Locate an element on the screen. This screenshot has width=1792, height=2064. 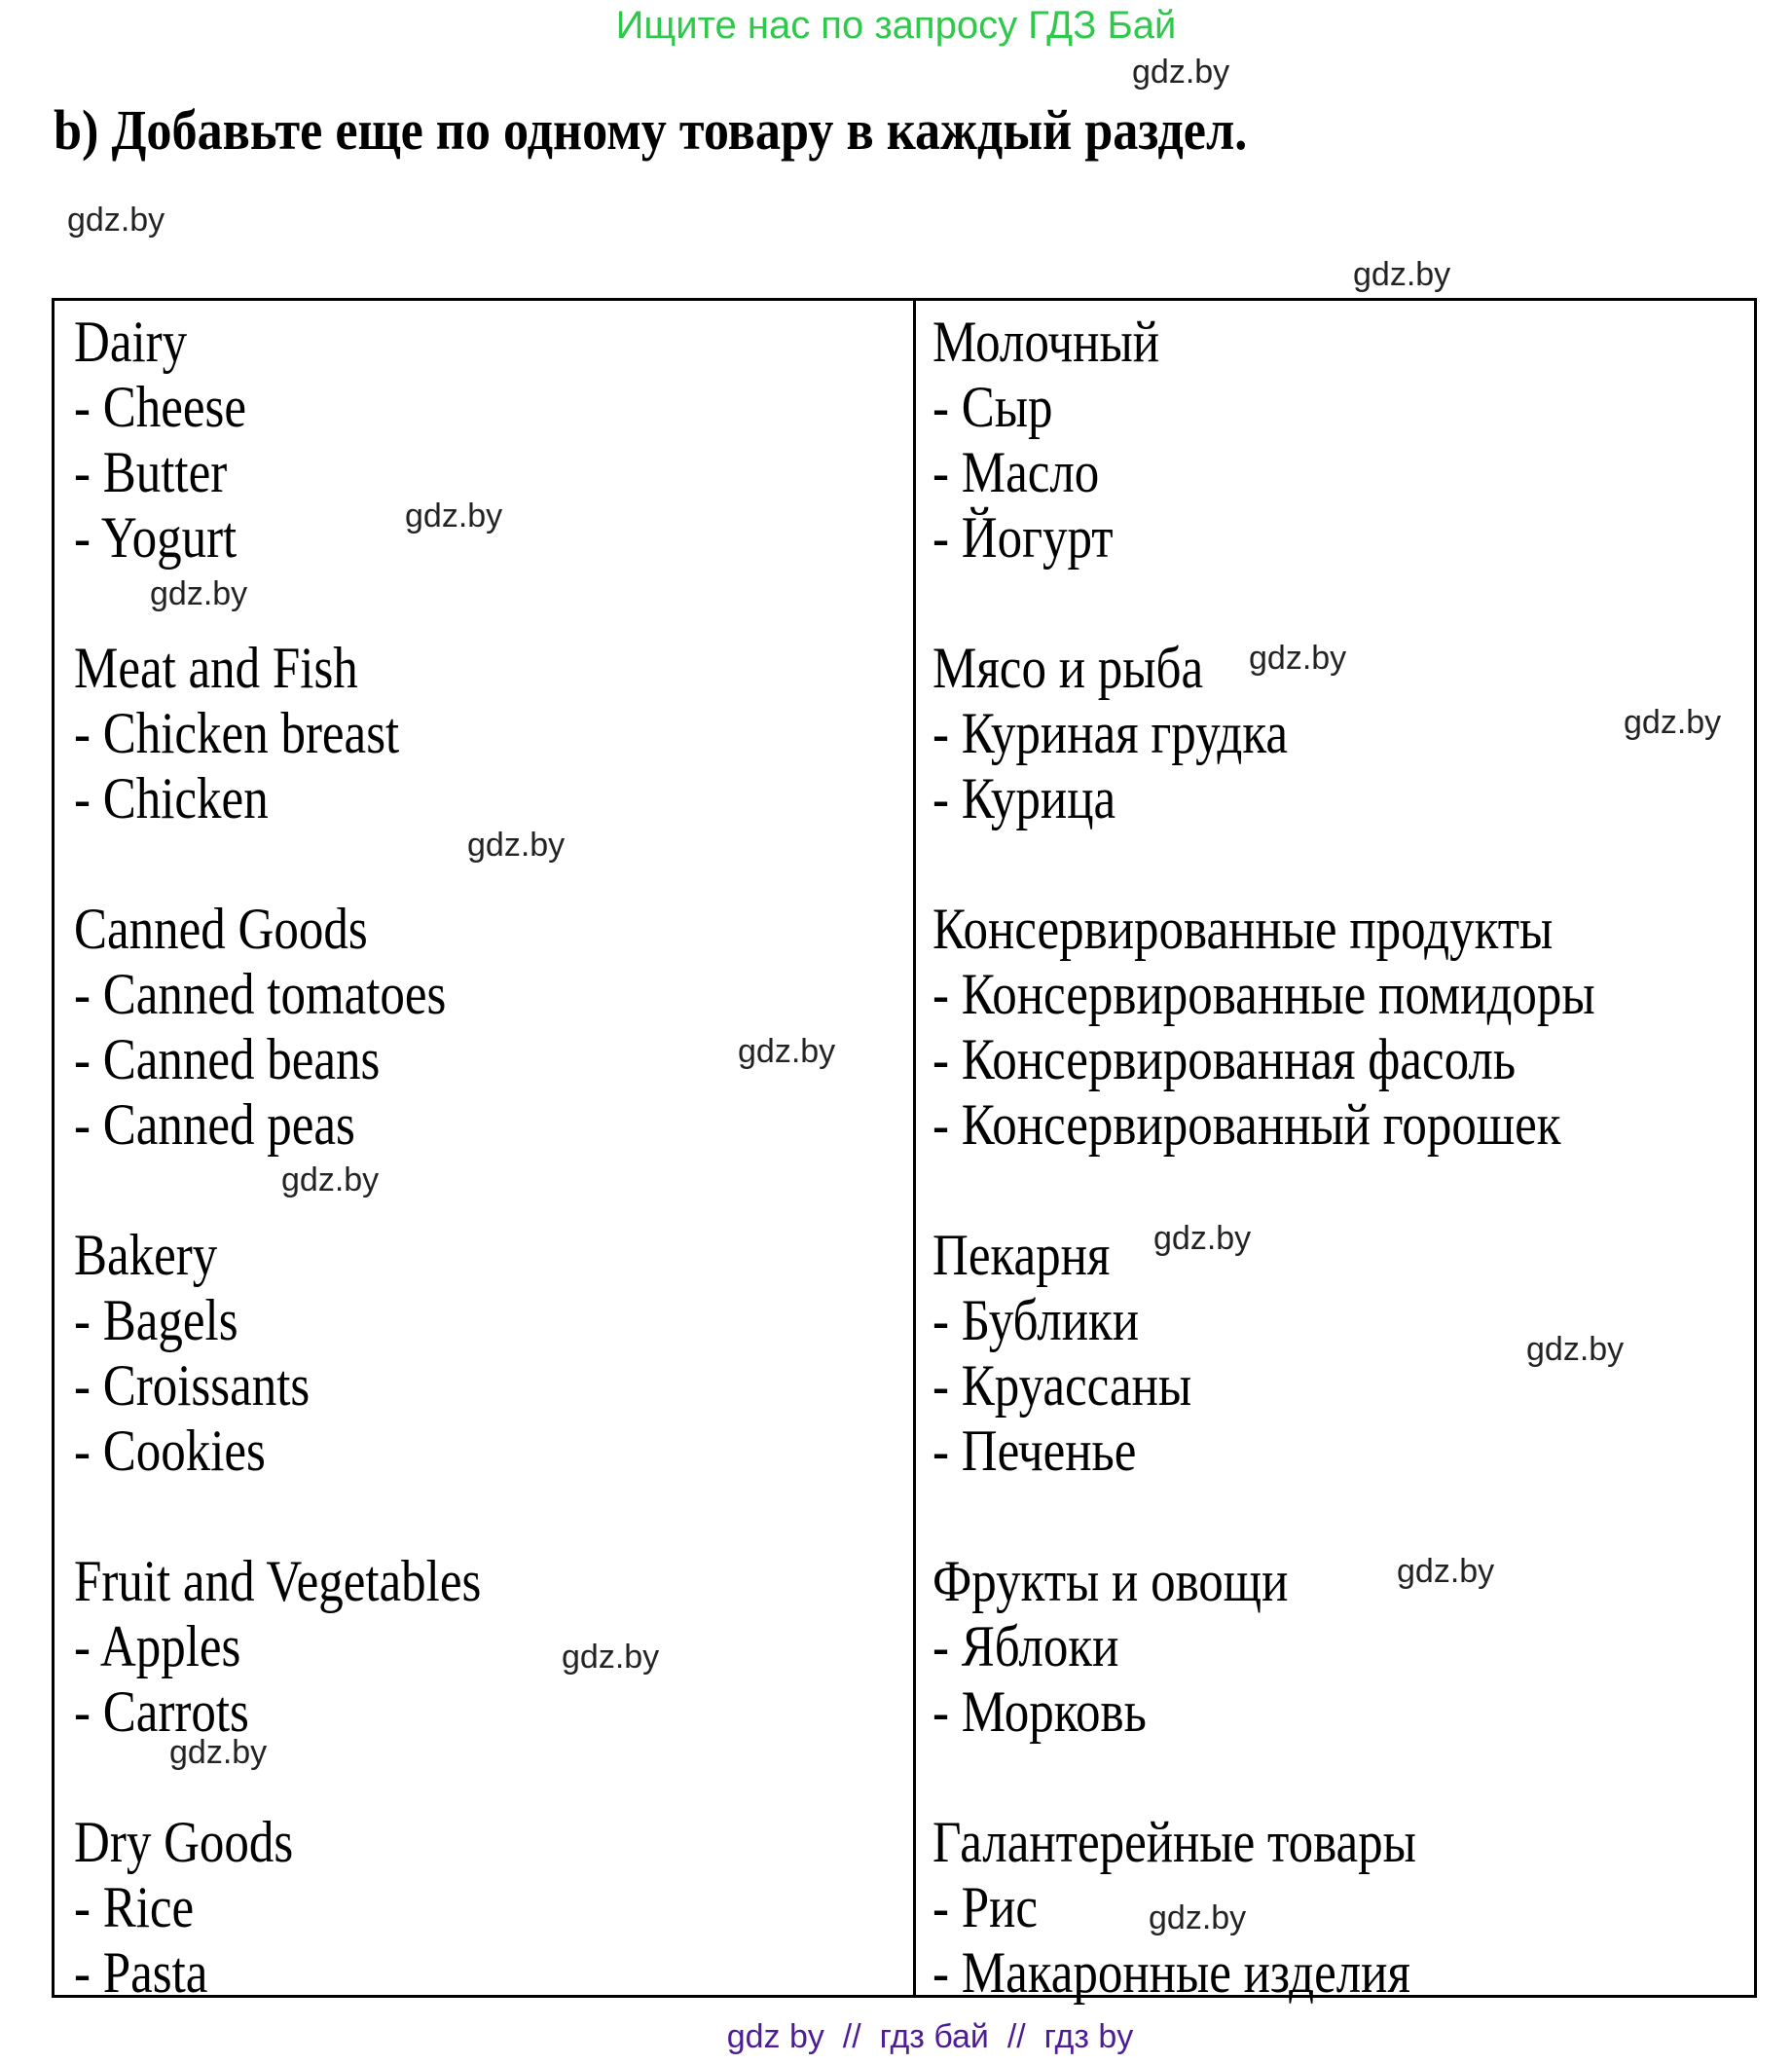
item-canned-peas: - Canned peas is located at coordinates (214, 1124).